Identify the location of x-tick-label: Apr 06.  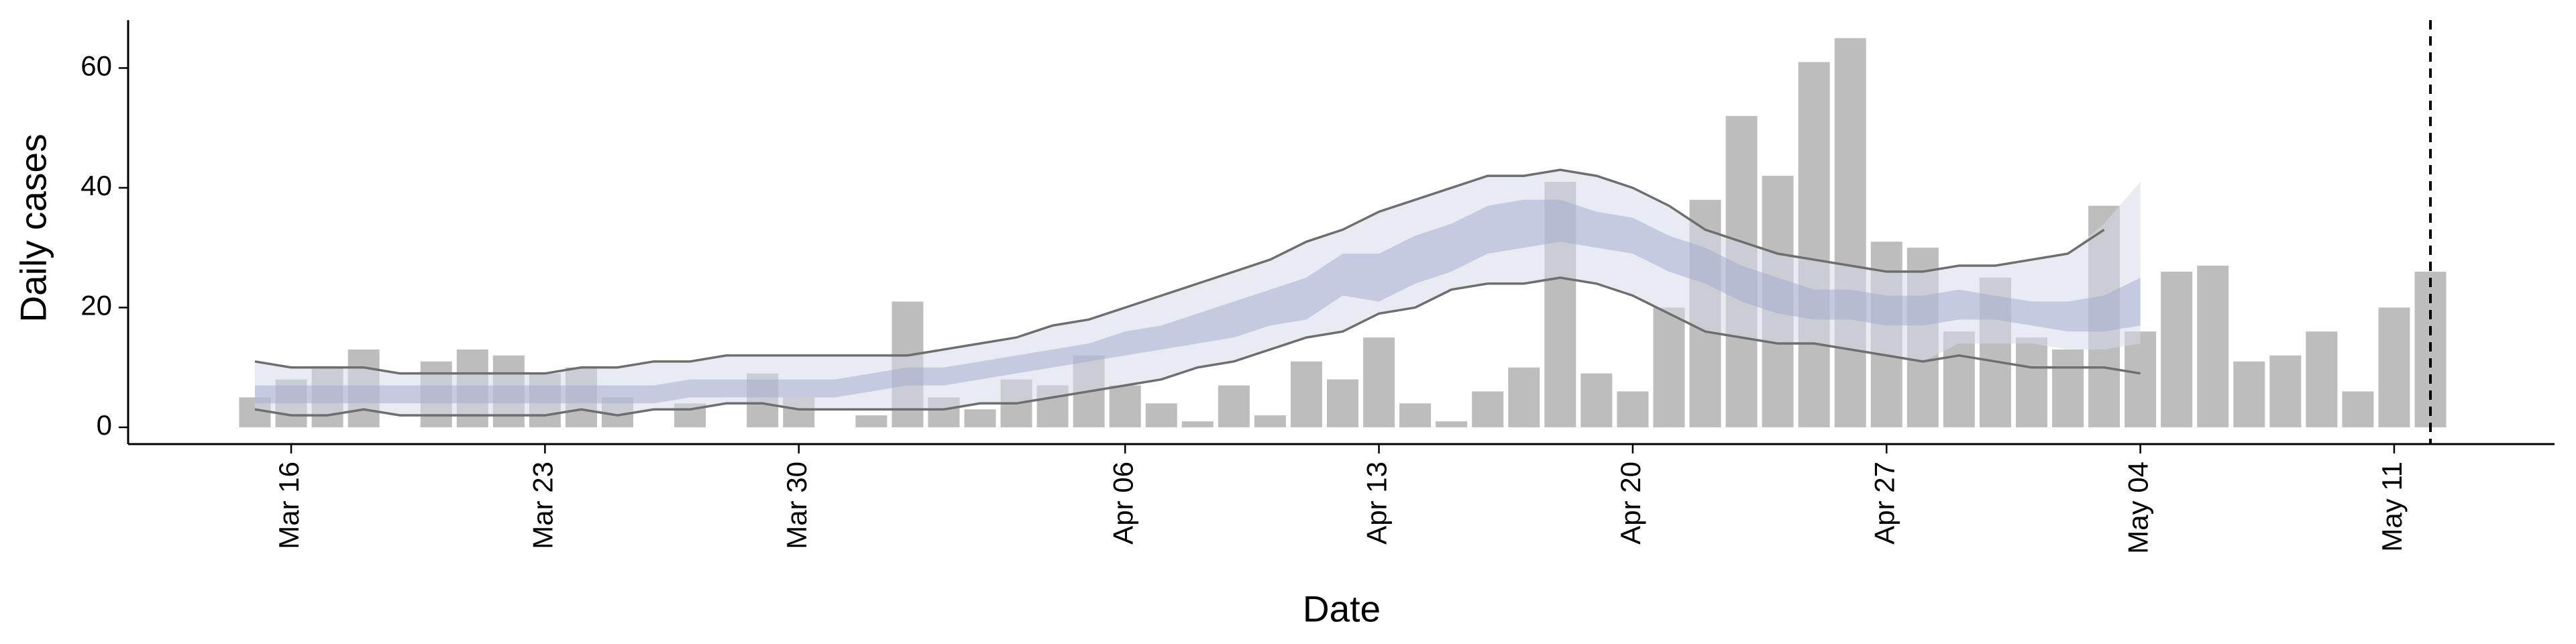
(1122, 503).